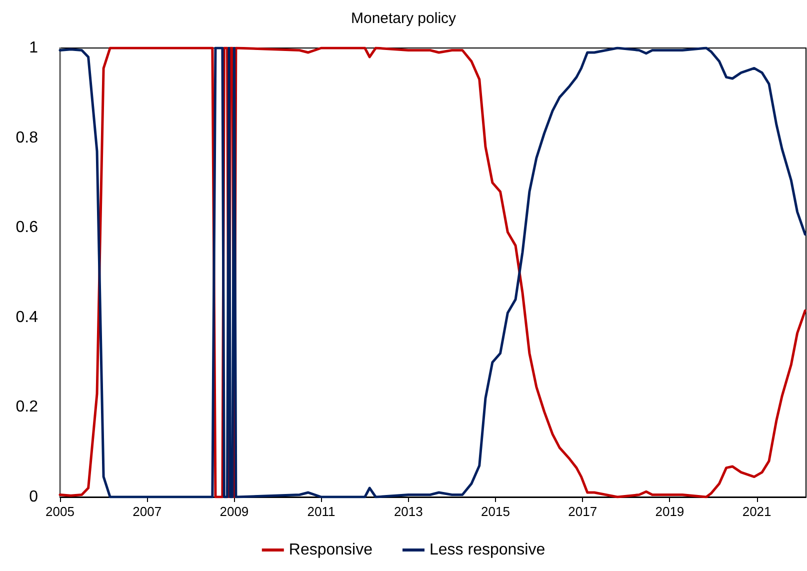  What do you see at coordinates (60, 511) in the screenshot?
I see `x-tick-label: 2005` at bounding box center [60, 511].